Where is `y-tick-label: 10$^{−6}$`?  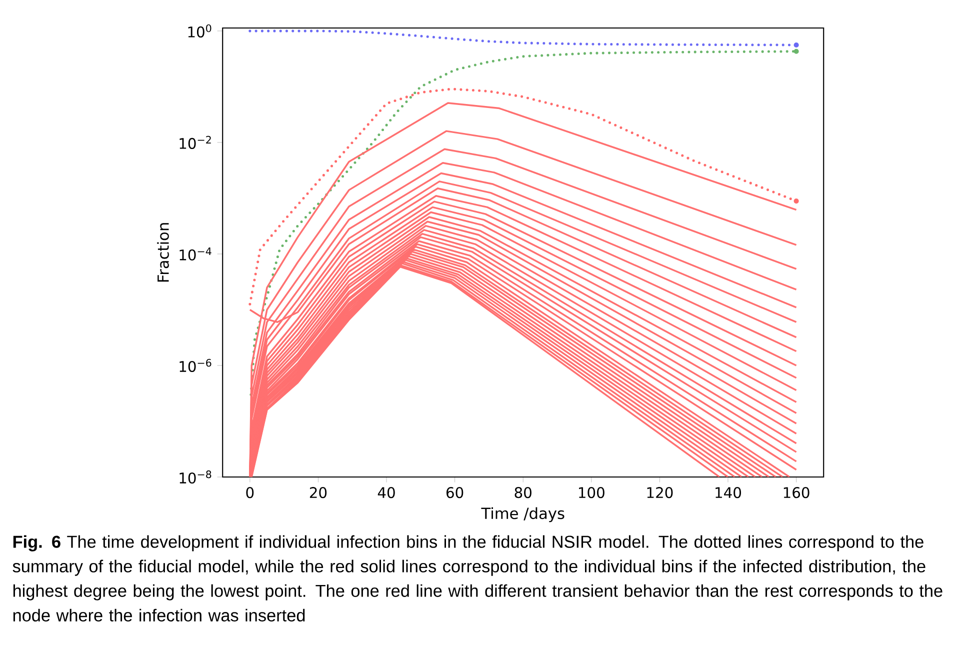
y-tick-label: 10$^{−6}$ is located at coordinates (196, 365).